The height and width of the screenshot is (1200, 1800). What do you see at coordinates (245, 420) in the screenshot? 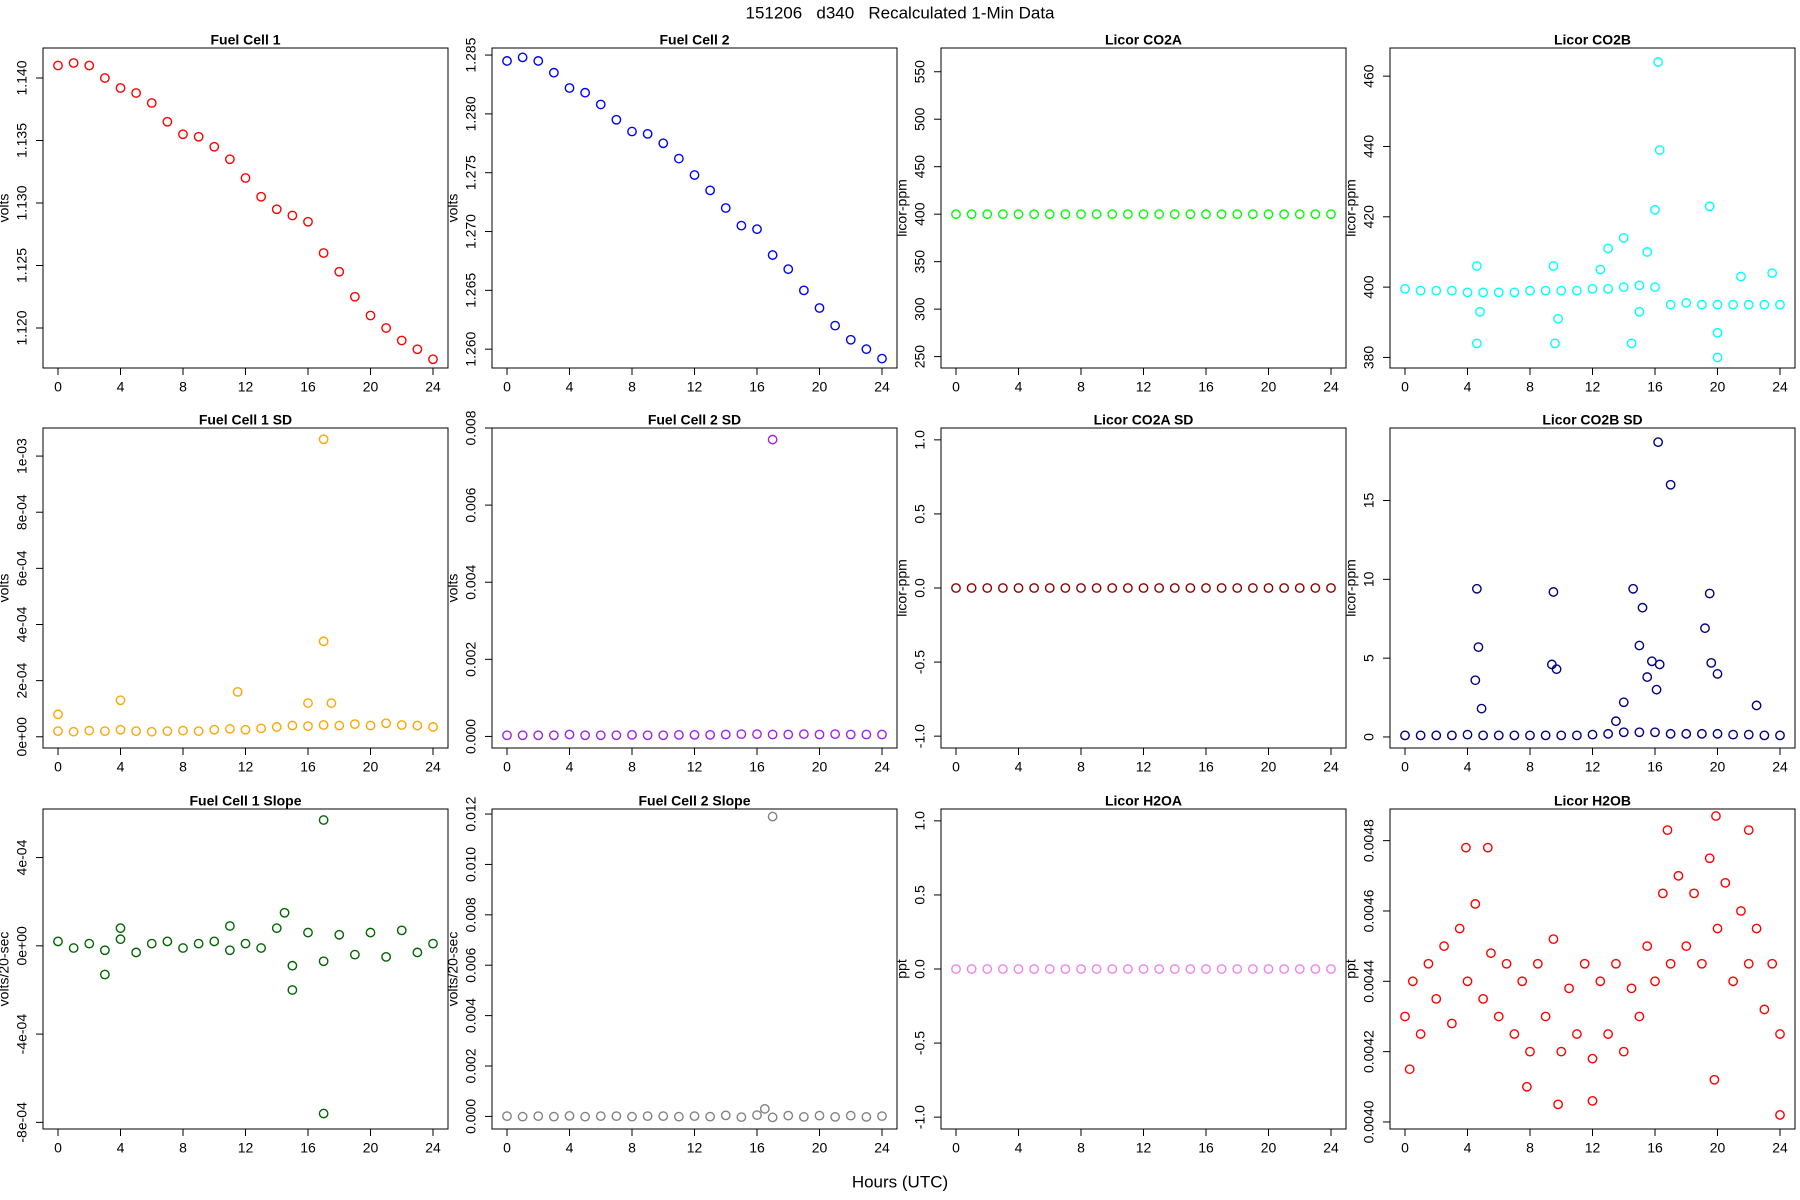
I see `panel-title: Fuel Cell 1 SD` at bounding box center [245, 420].